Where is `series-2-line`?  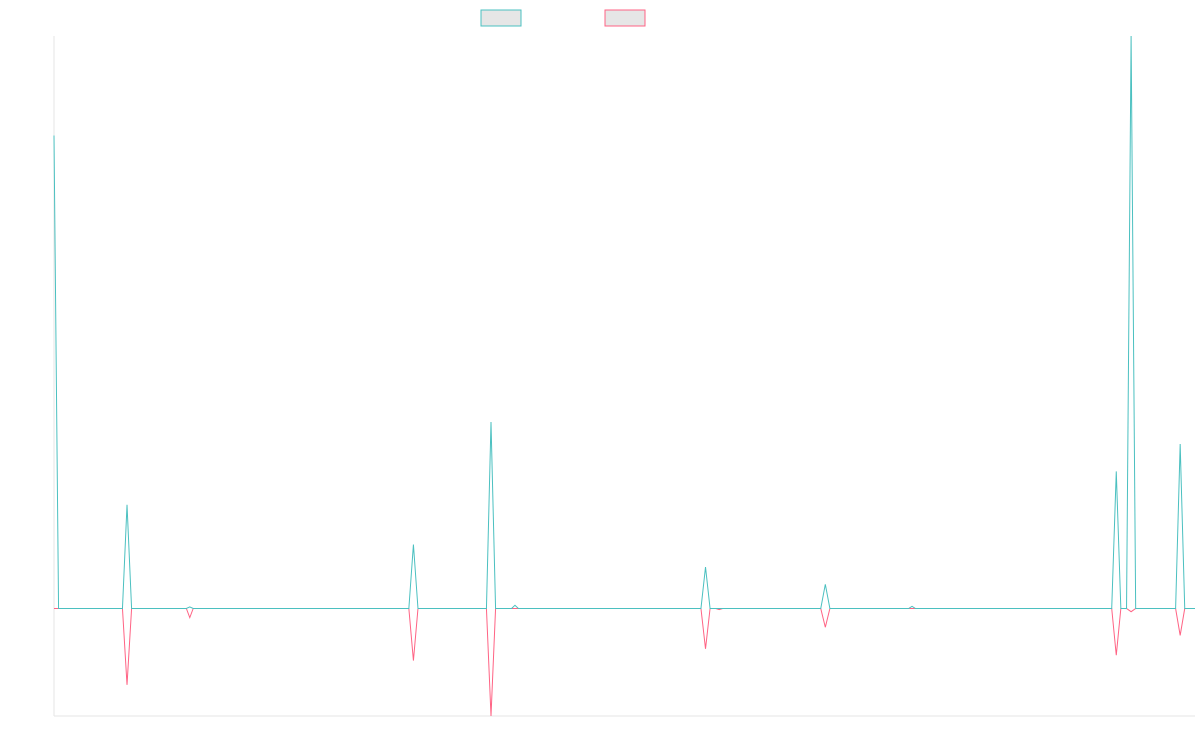
series-2-line is located at coordinates (624, 662).